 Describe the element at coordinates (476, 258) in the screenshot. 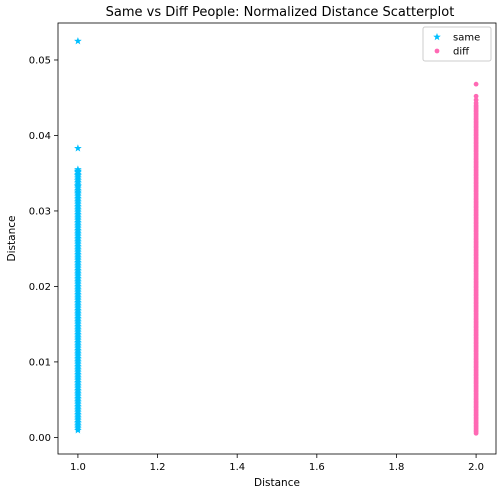

I see `series-diff` at that location.